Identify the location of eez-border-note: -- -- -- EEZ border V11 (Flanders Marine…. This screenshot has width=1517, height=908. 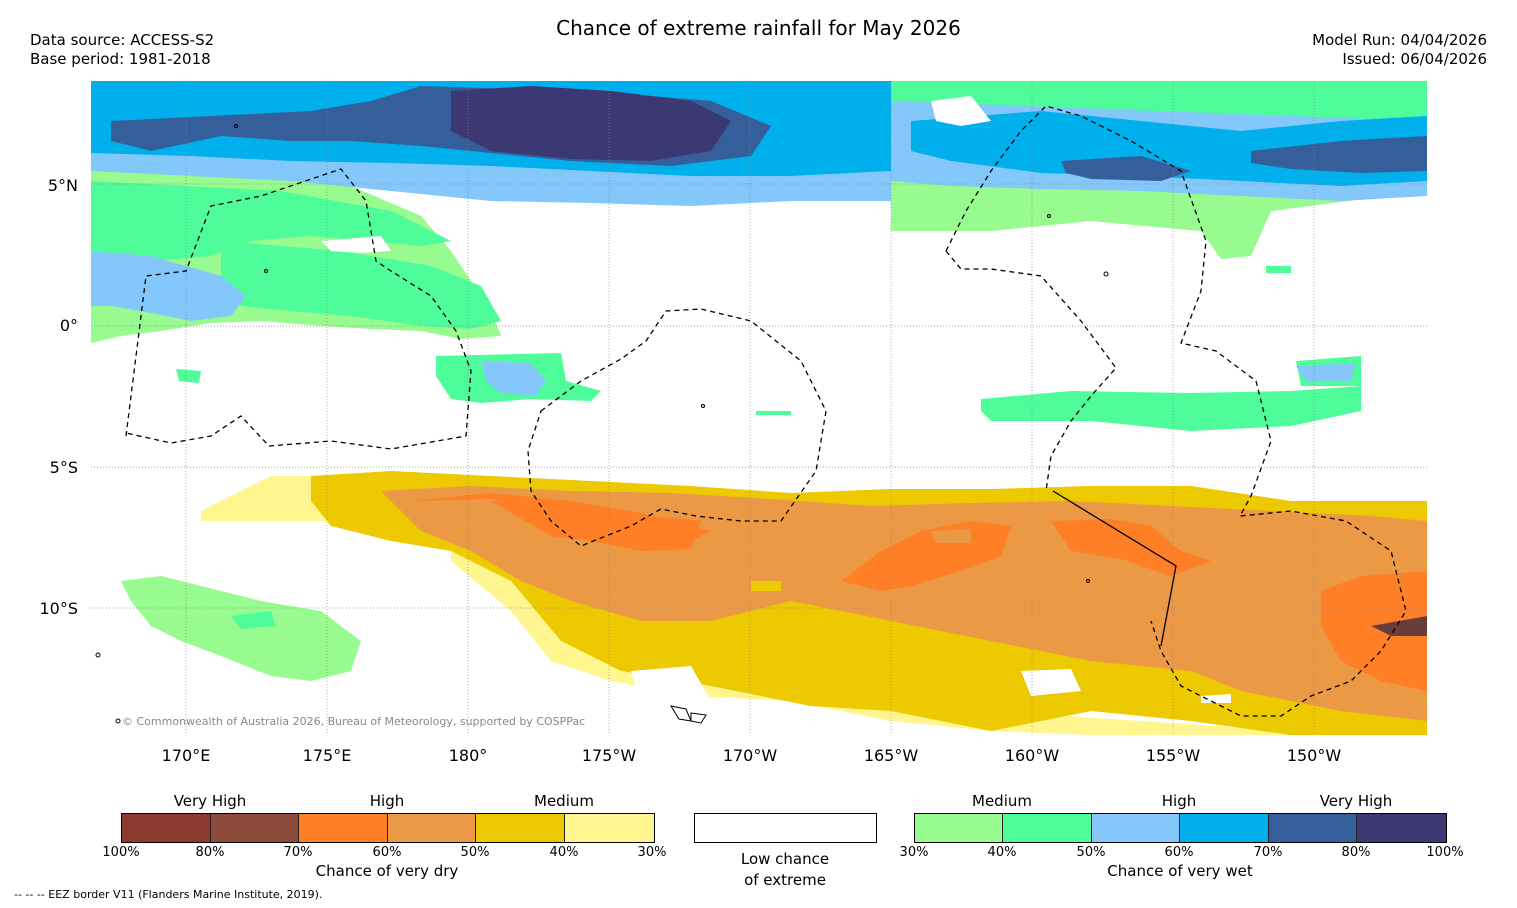
(168, 894).